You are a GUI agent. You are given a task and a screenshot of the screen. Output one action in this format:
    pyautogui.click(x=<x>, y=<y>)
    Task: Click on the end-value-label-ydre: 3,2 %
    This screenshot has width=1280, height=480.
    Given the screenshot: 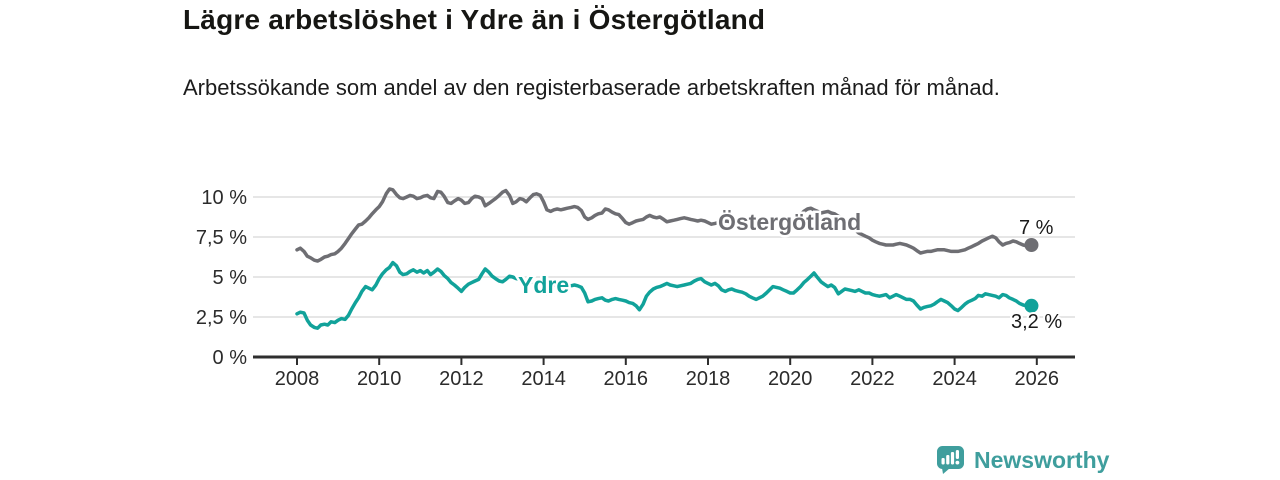 What is the action you would take?
    pyautogui.click(x=1036, y=322)
    